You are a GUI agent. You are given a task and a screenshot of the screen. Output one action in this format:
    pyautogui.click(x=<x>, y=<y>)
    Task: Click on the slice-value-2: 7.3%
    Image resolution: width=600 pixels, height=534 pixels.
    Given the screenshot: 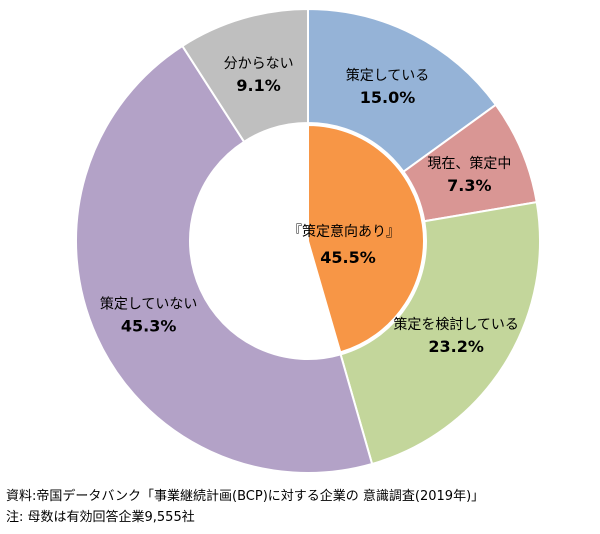 What is the action you would take?
    pyautogui.click(x=469, y=185)
    